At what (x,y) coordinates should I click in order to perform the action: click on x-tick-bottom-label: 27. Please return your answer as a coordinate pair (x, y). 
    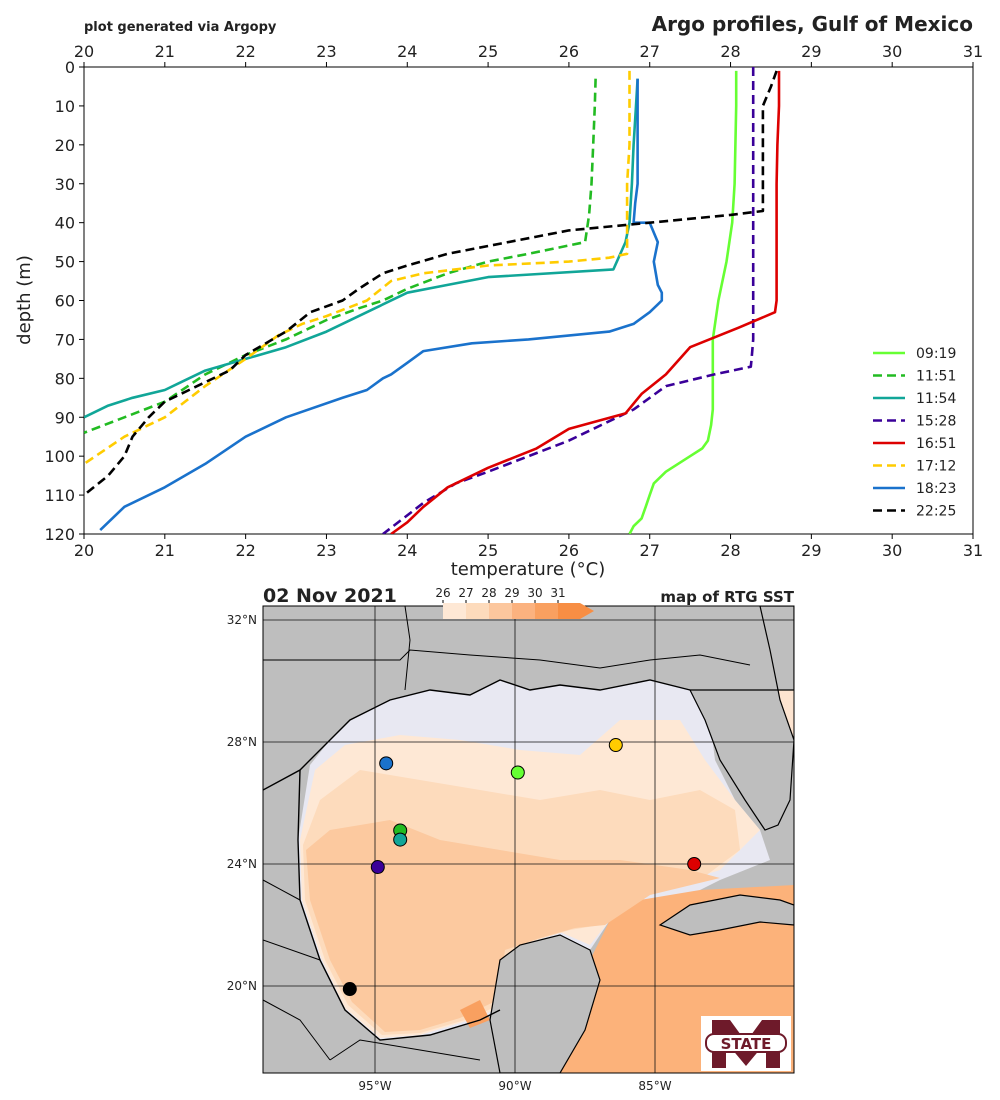
    Looking at the image, I should click on (650, 550).